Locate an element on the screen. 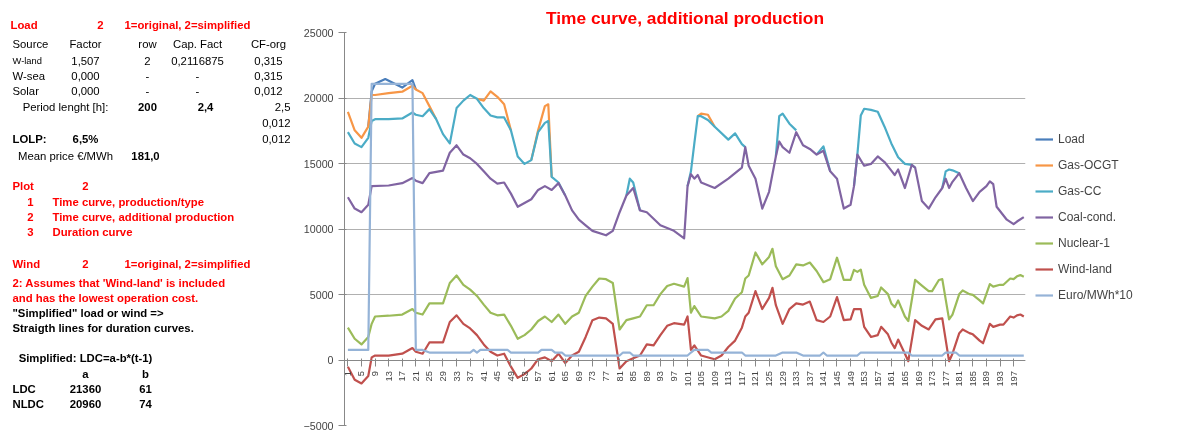  y-tick-label: 10000 is located at coordinates (318, 229).